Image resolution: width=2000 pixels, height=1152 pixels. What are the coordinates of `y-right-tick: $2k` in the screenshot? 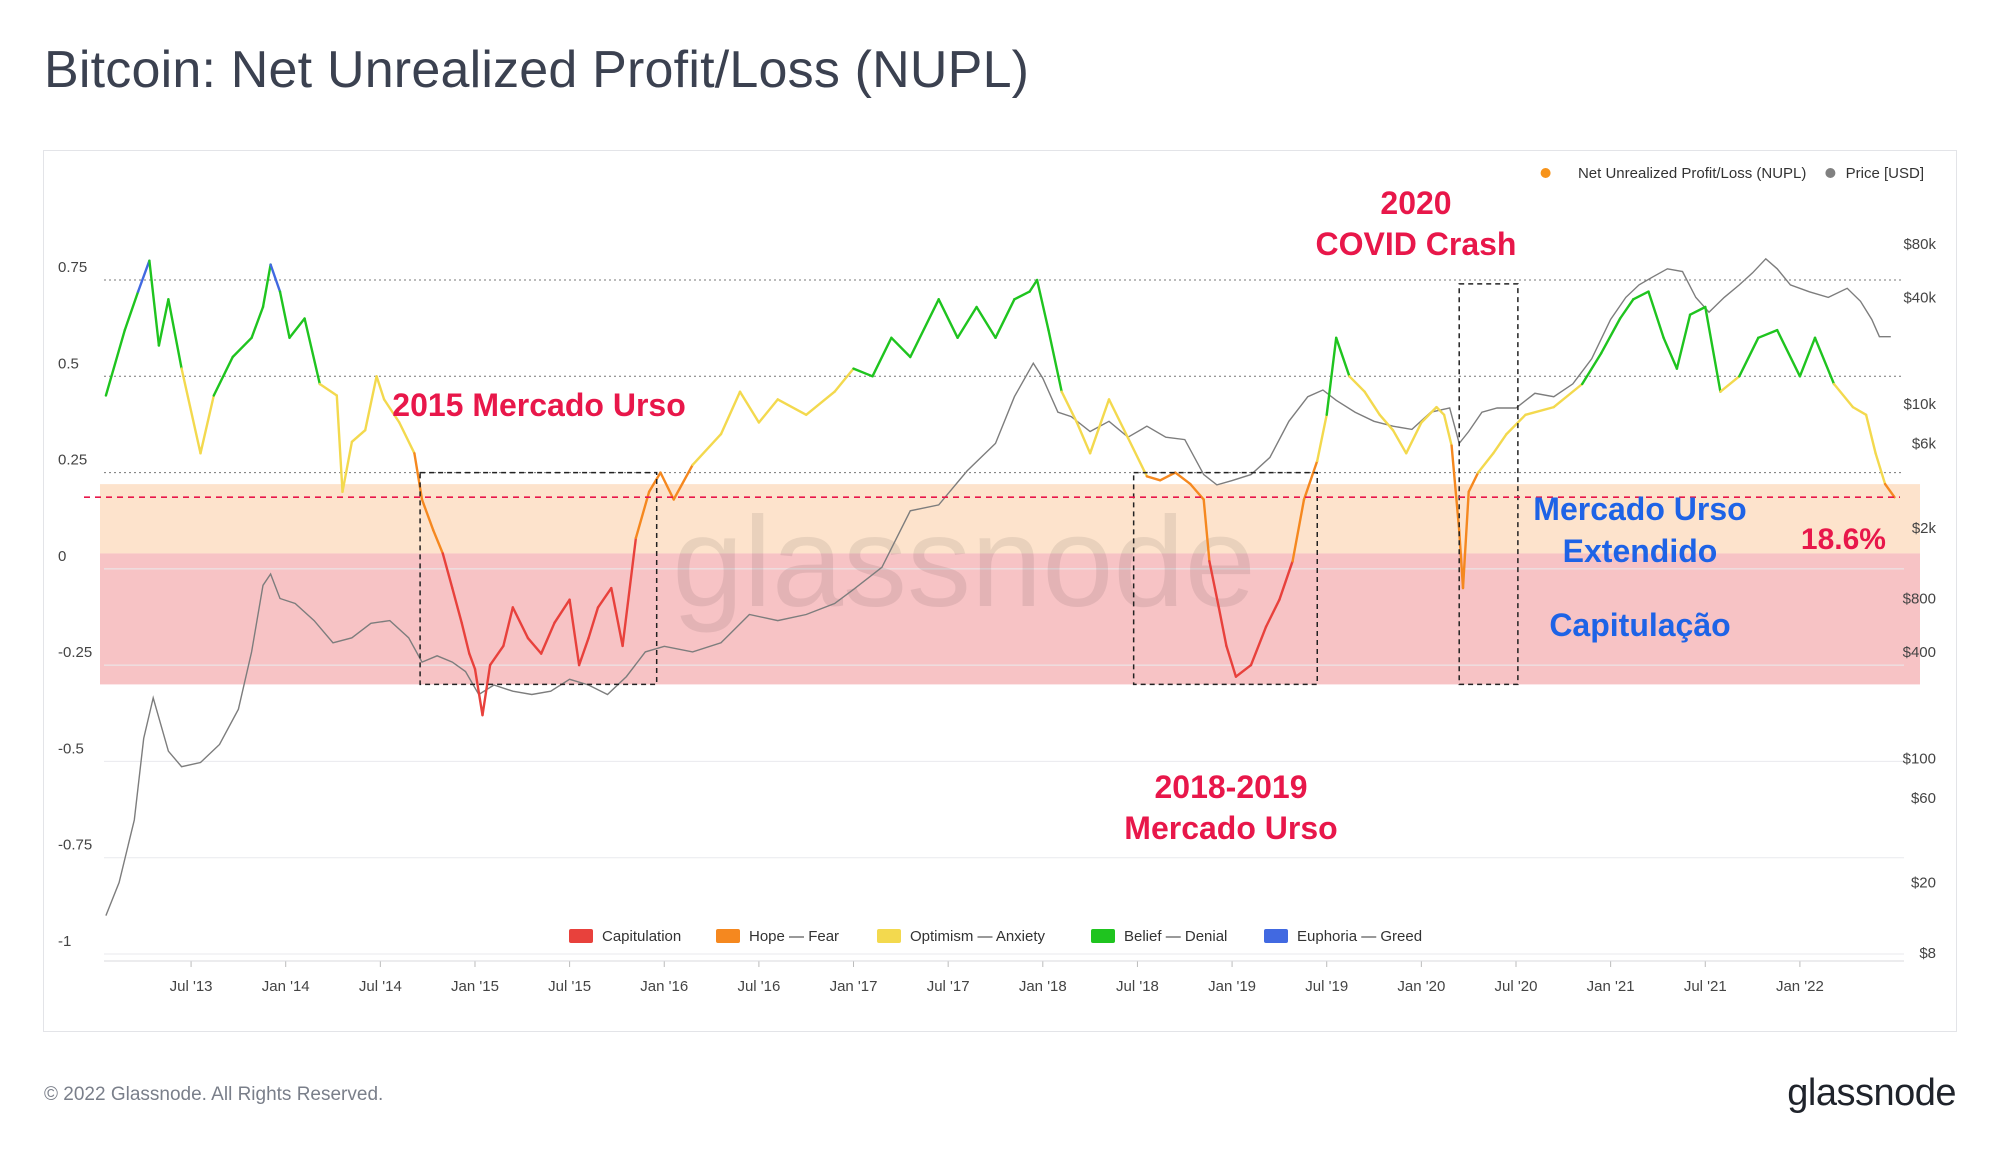 It's located at (1924, 528).